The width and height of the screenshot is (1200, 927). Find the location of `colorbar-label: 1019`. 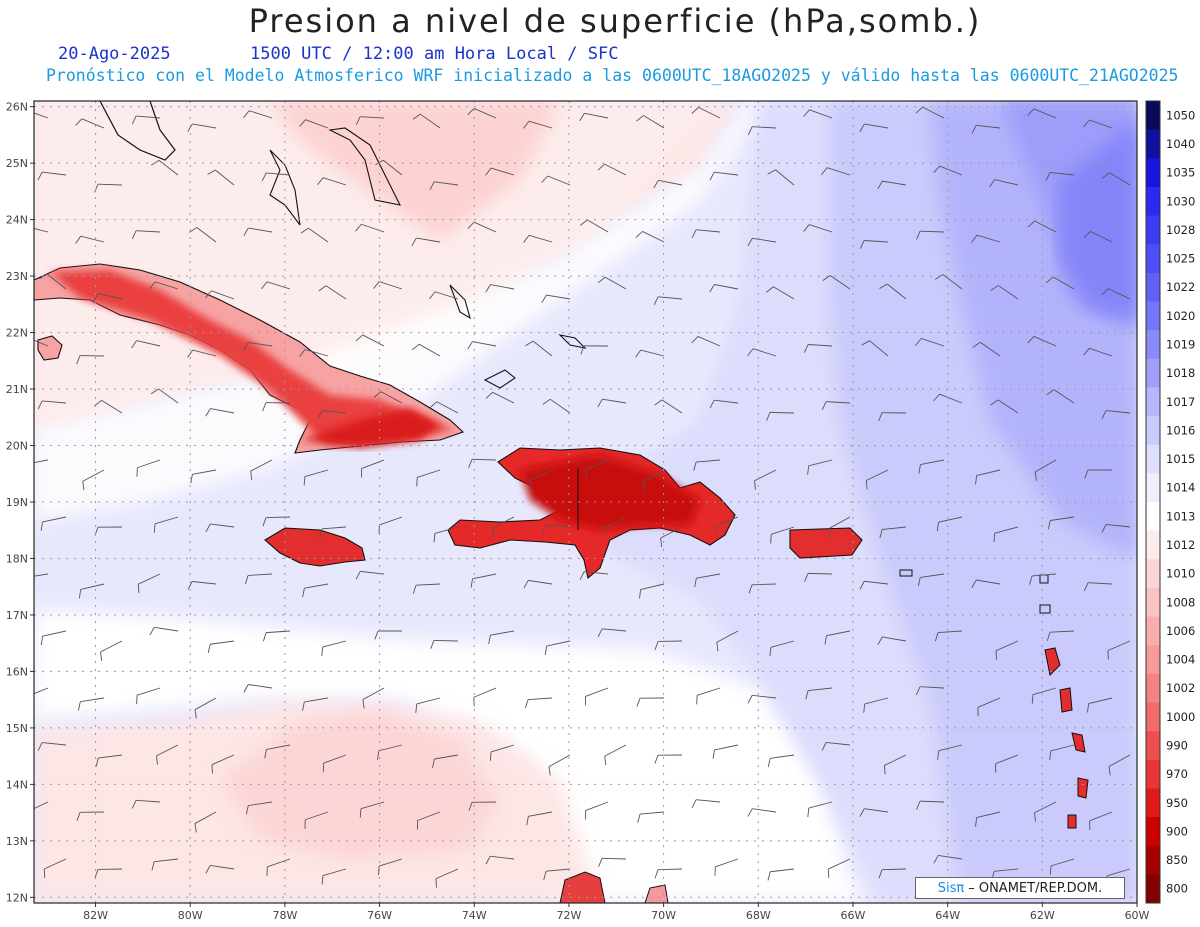

colorbar-label: 1019 is located at coordinates (1180, 344).